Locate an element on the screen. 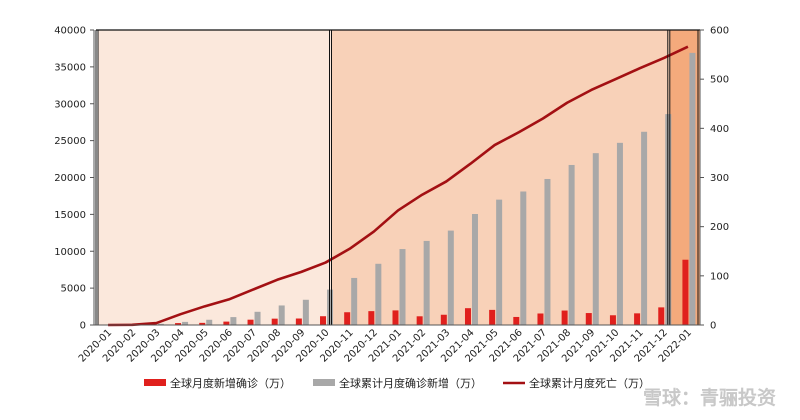  y-right-tick-label: 400 is located at coordinates (719, 129).